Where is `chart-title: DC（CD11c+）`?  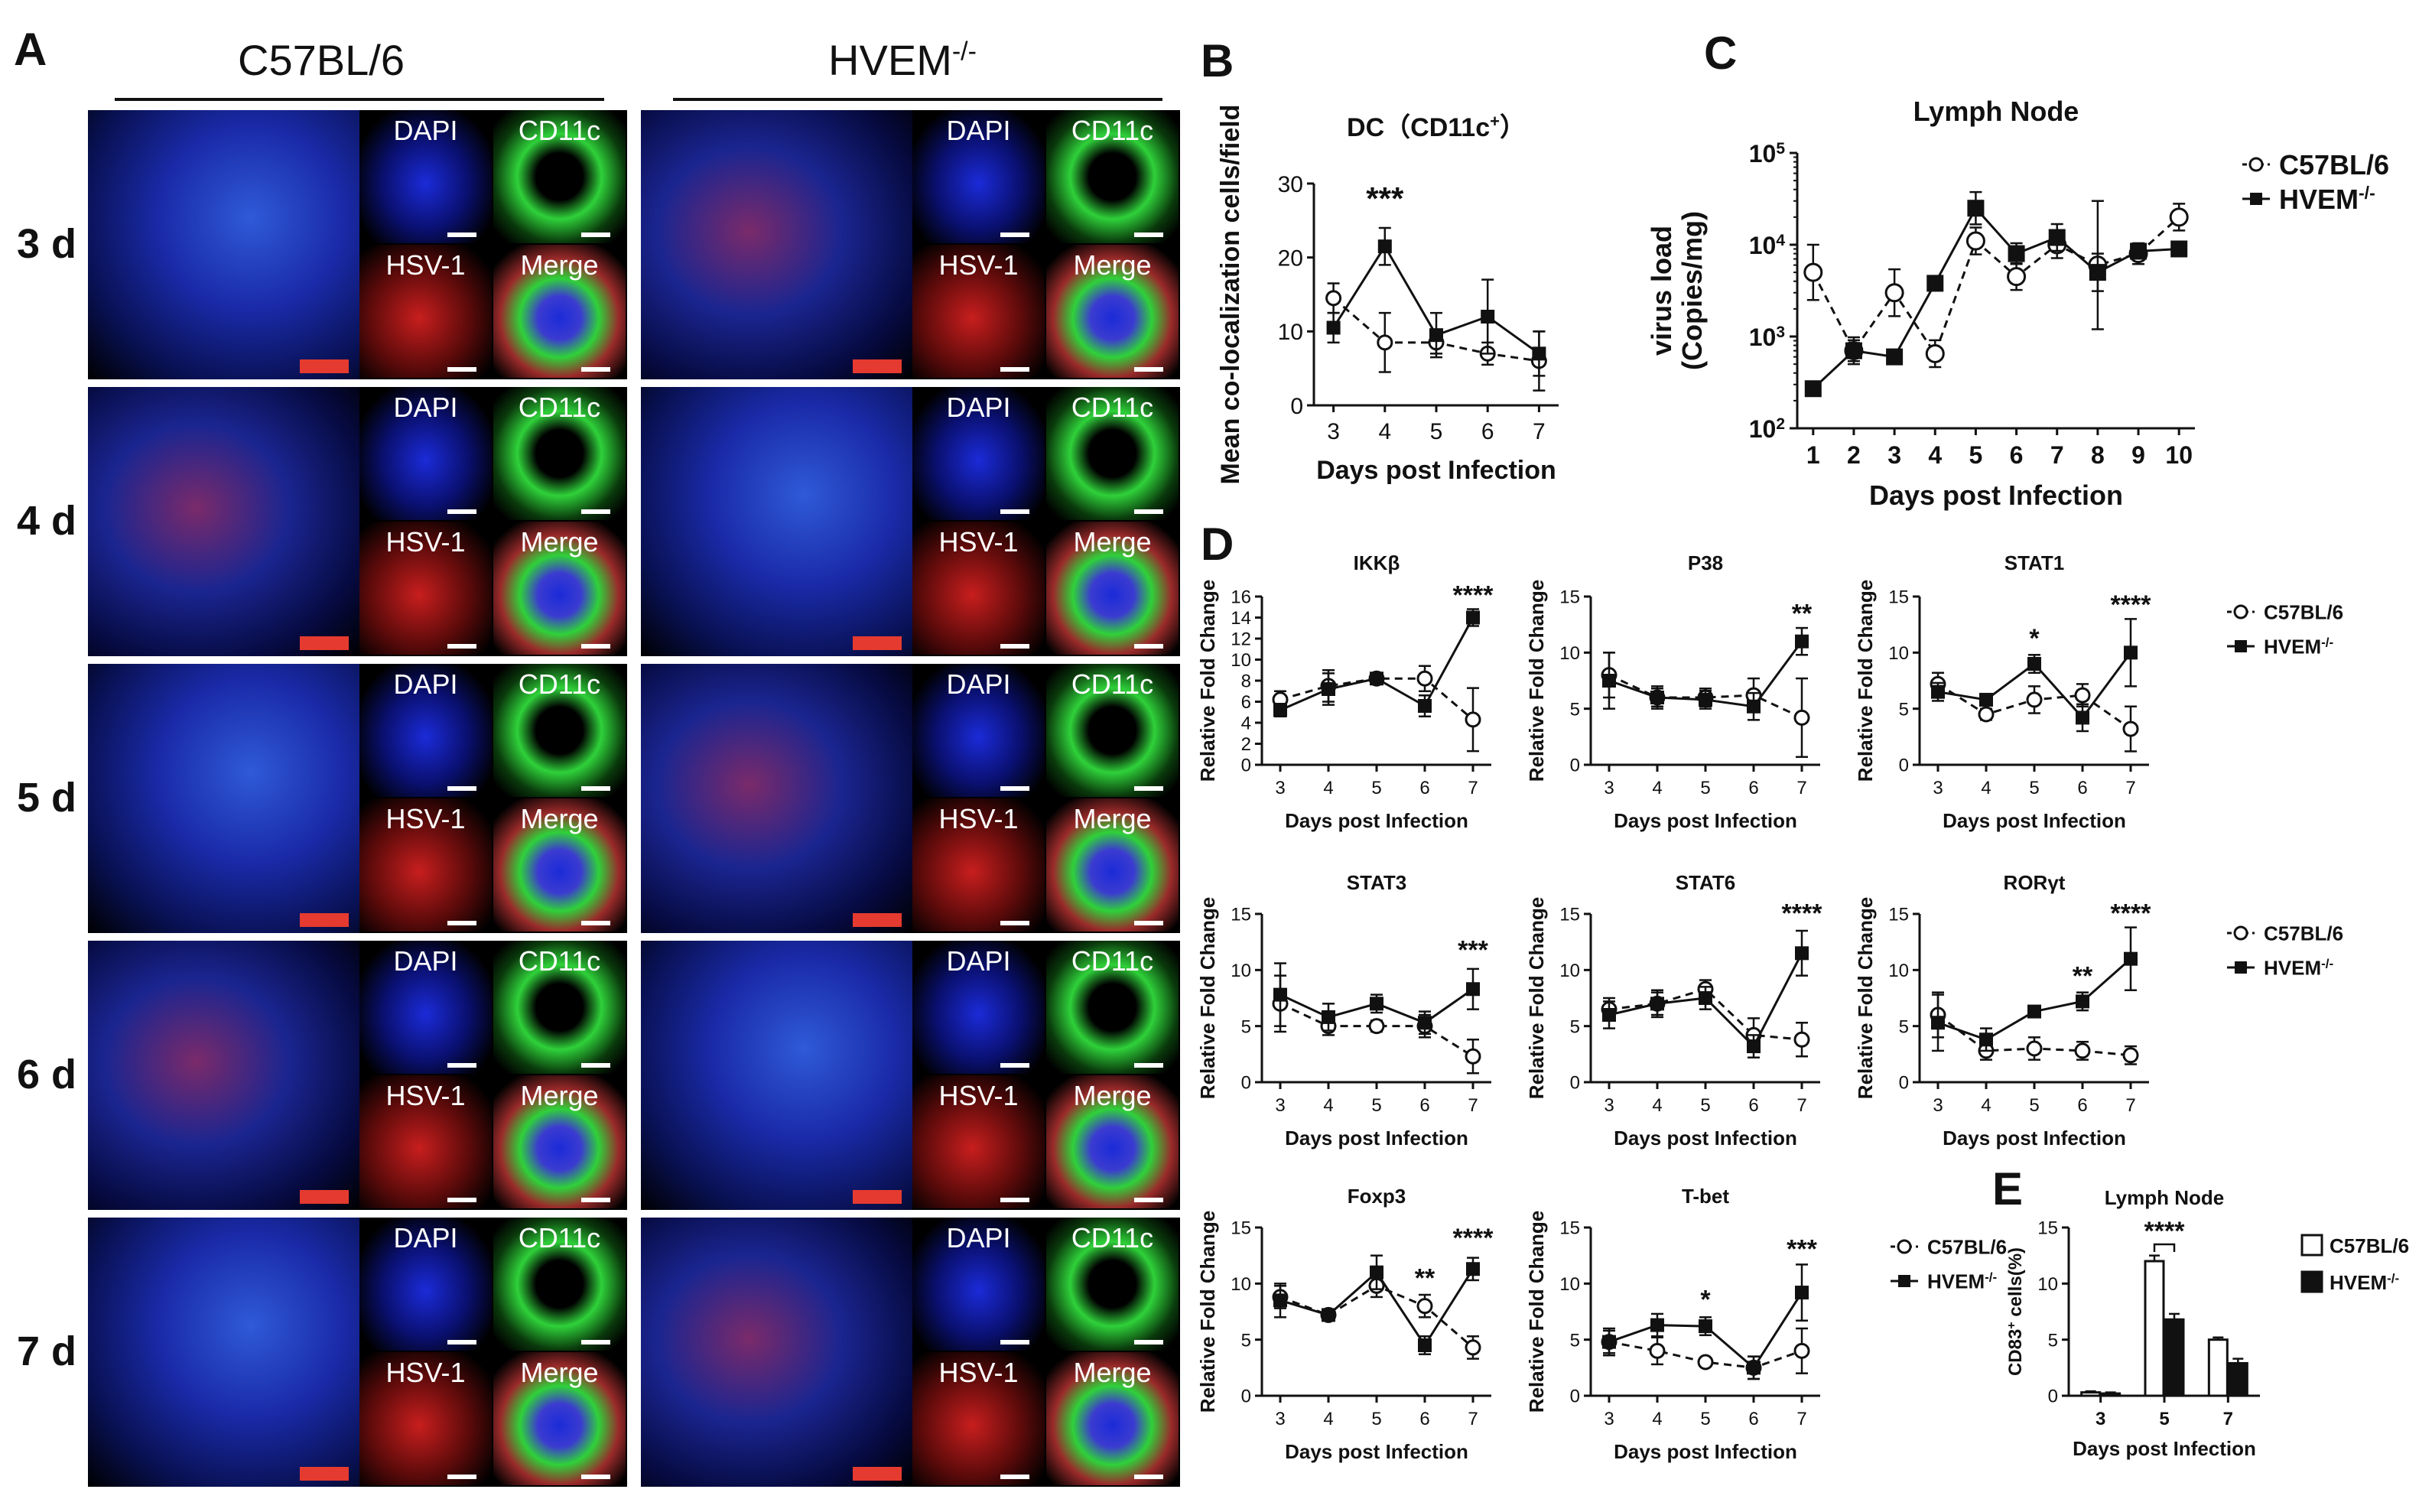
chart-title: DC（CD11c+） is located at coordinates (1437, 127).